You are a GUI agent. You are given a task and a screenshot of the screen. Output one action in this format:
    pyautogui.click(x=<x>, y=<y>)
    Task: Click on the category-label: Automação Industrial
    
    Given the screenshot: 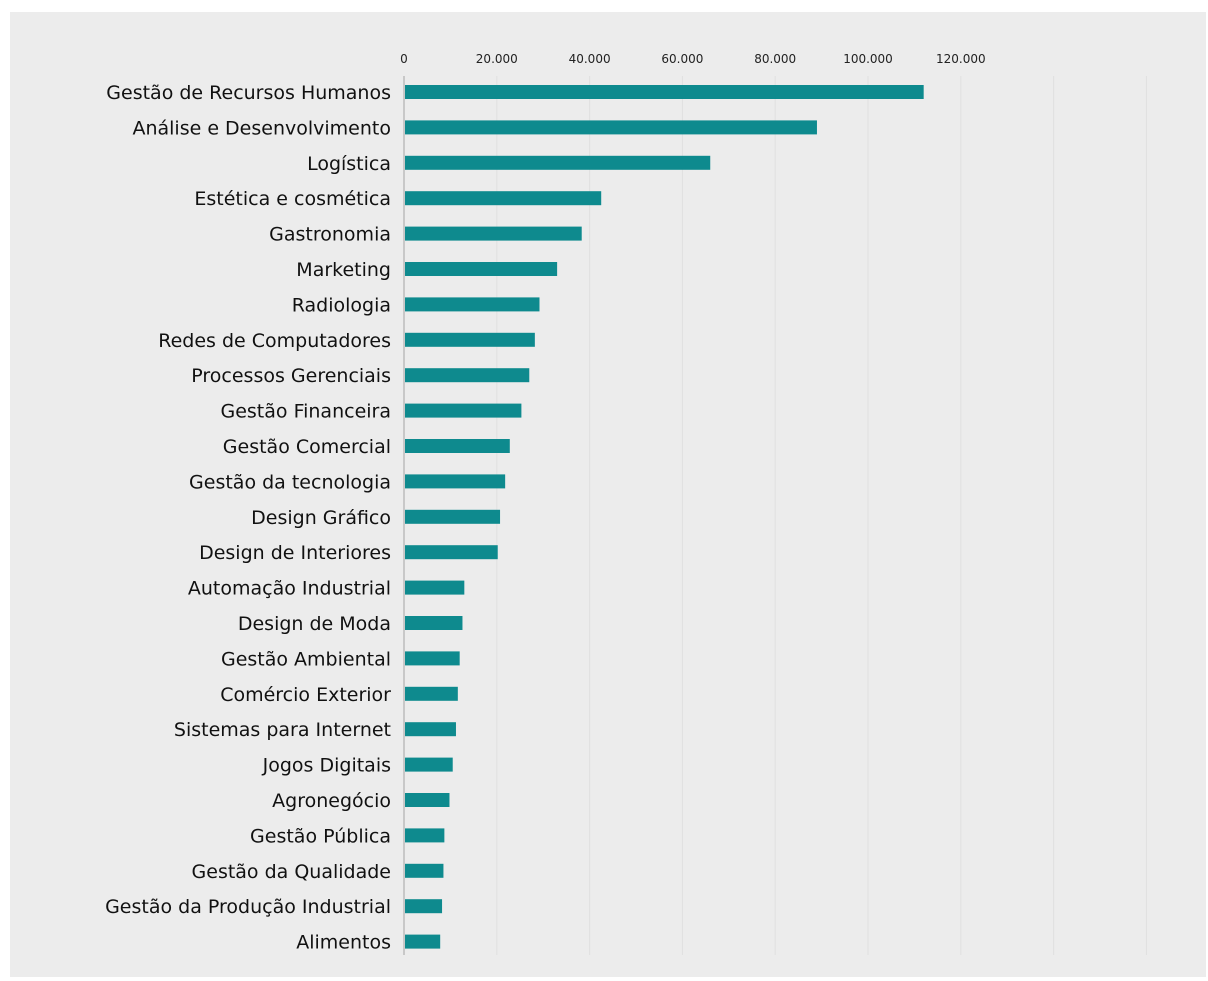 What is the action you would take?
    pyautogui.click(x=289, y=589)
    